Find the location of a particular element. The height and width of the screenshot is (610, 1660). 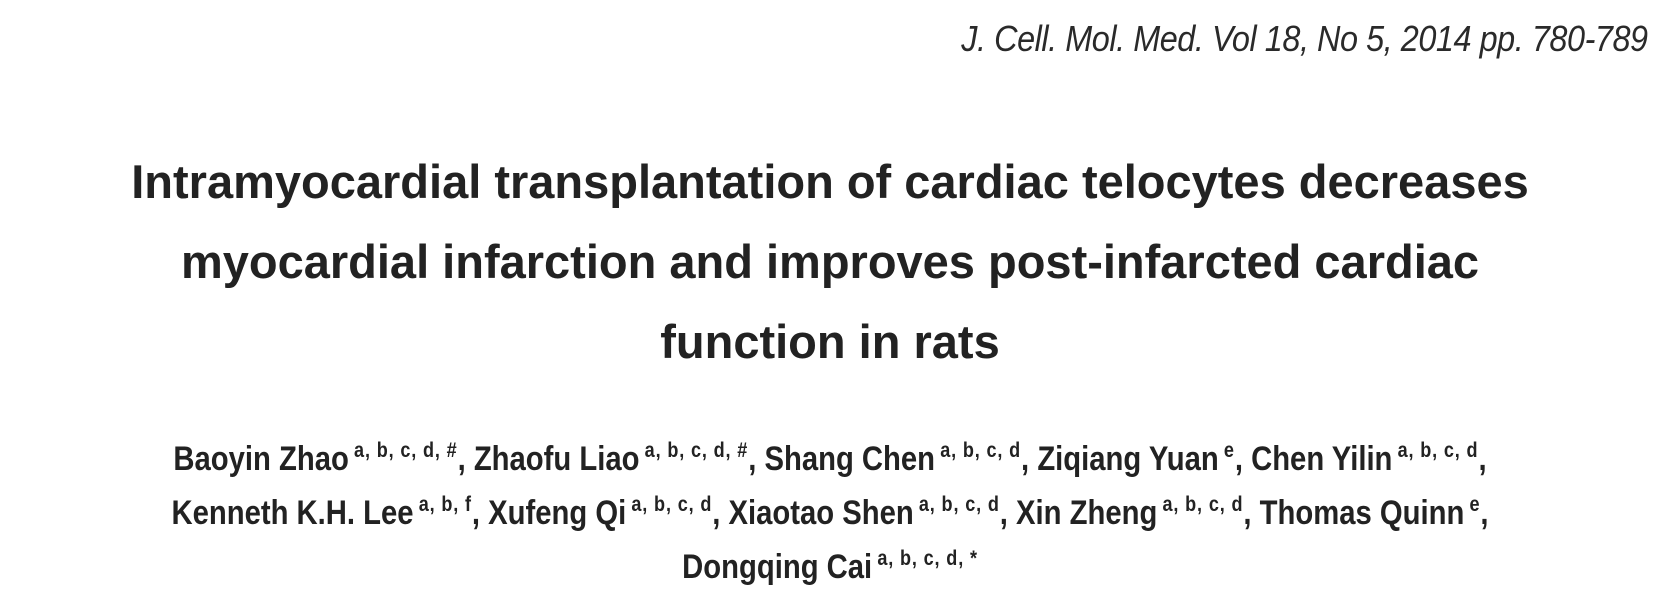

author-name: Dongqing Cai is located at coordinates (777, 567).